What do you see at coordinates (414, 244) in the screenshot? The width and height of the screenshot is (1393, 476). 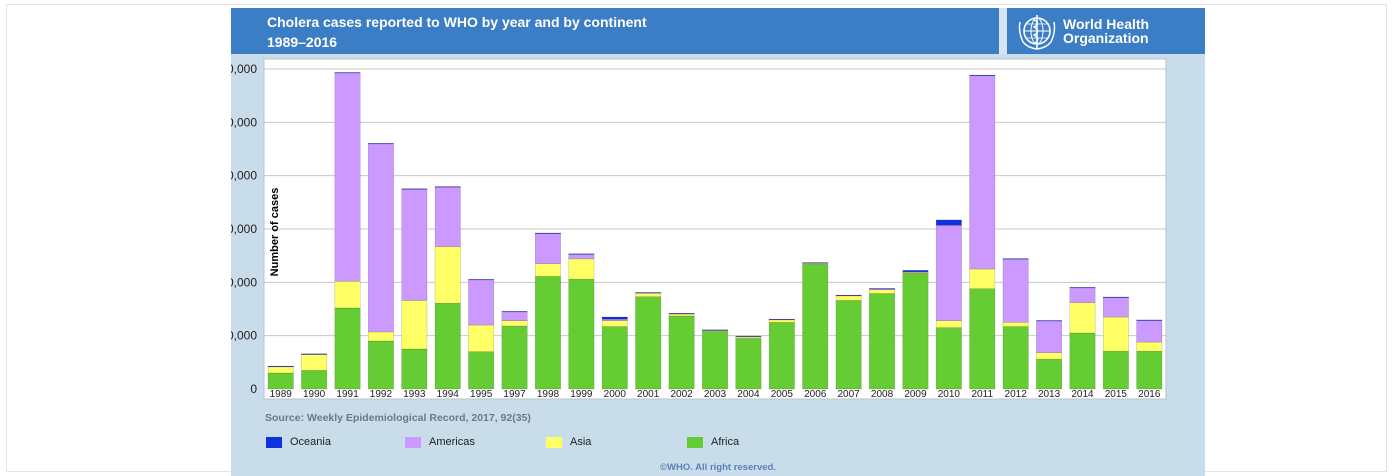 I see `bar-americas-1993` at bounding box center [414, 244].